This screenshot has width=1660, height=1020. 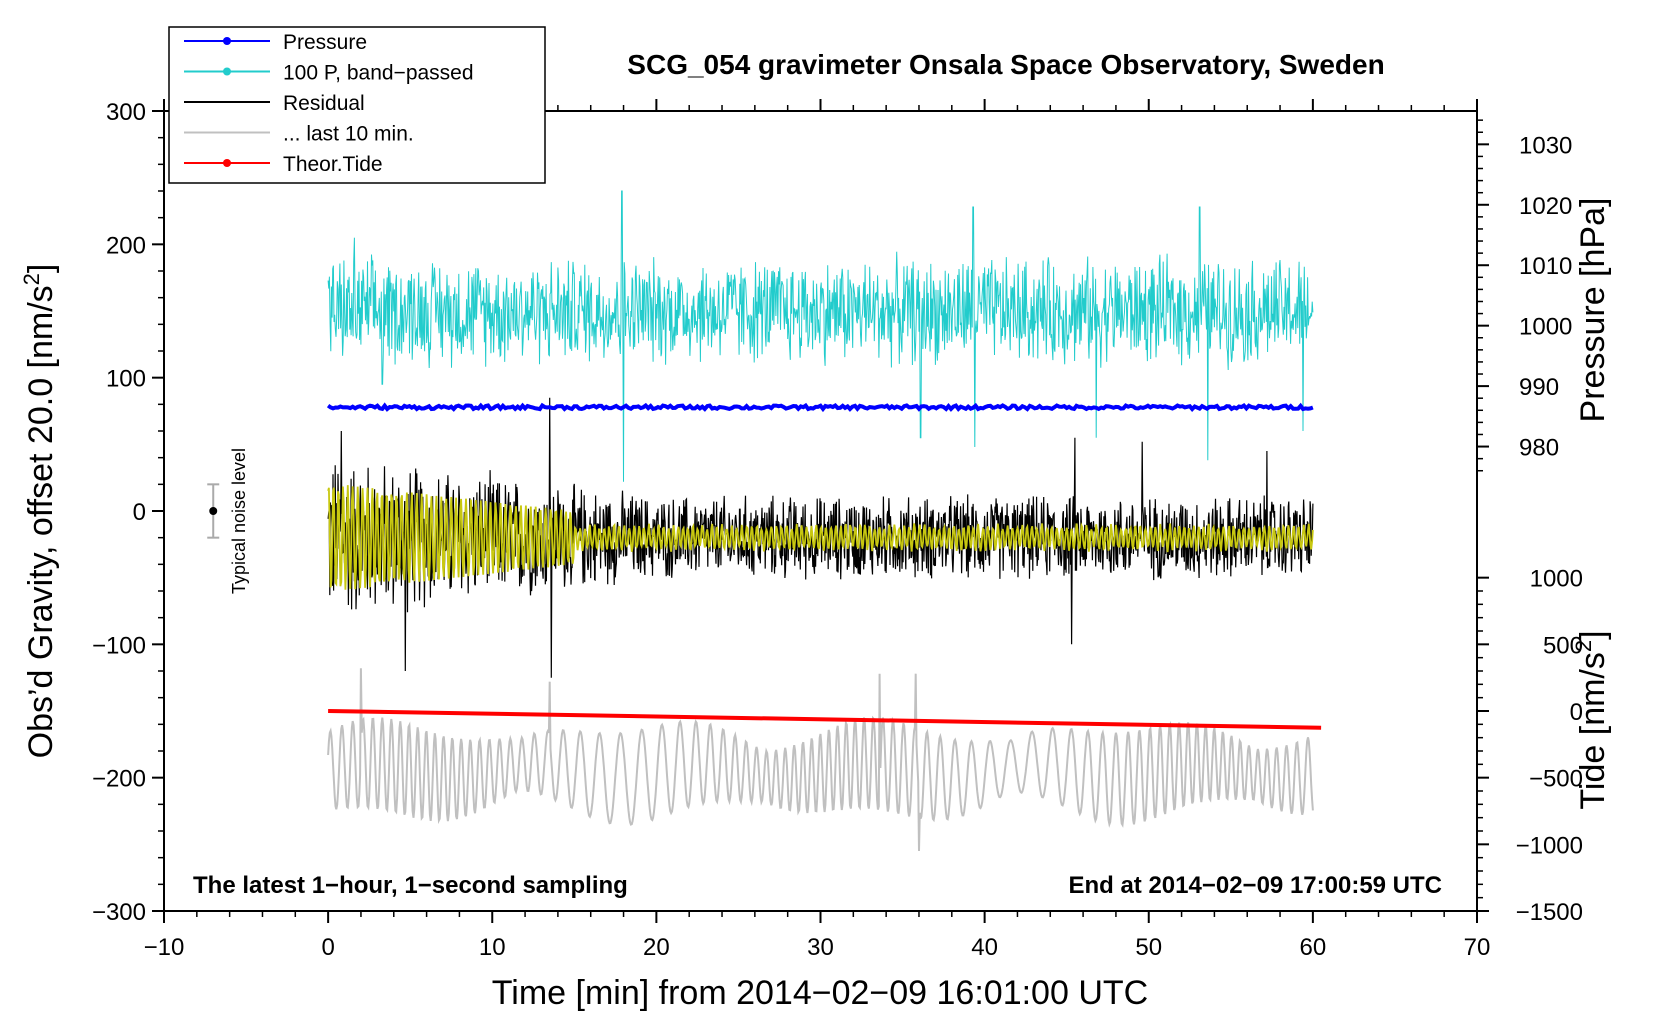 I want to click on pressure-tick-label: 980, so click(x=1539, y=448).